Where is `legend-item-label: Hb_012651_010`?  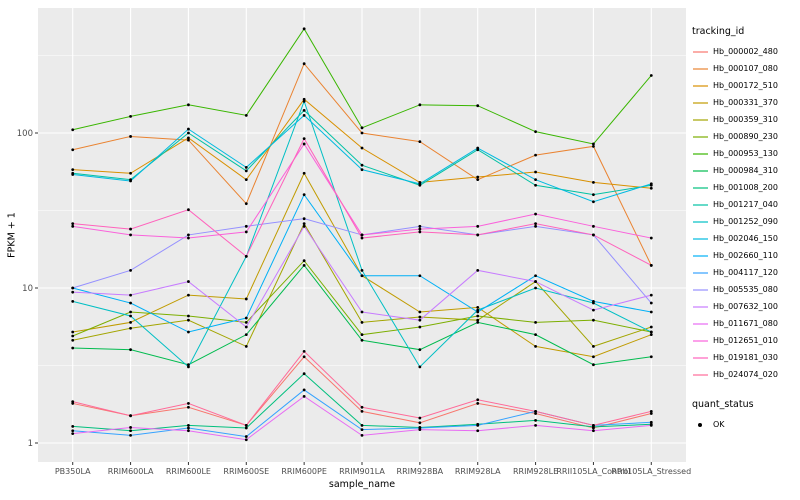
legend-item-label: Hb_012651_010 is located at coordinates (745, 340).